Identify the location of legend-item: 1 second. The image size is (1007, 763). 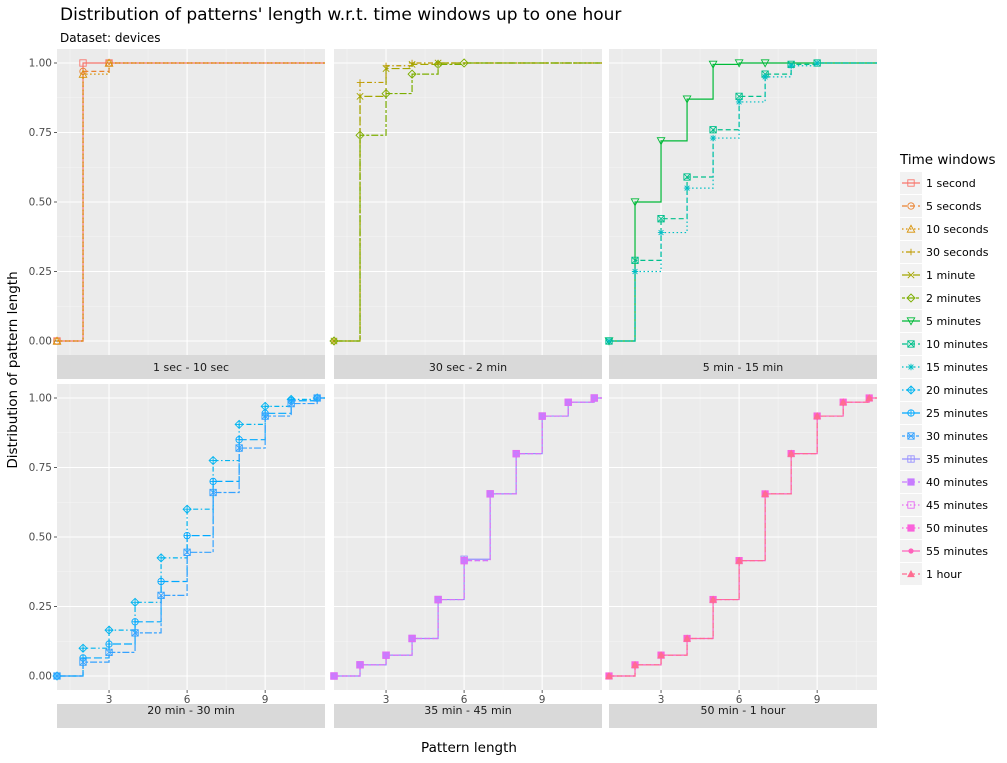
(948, 183).